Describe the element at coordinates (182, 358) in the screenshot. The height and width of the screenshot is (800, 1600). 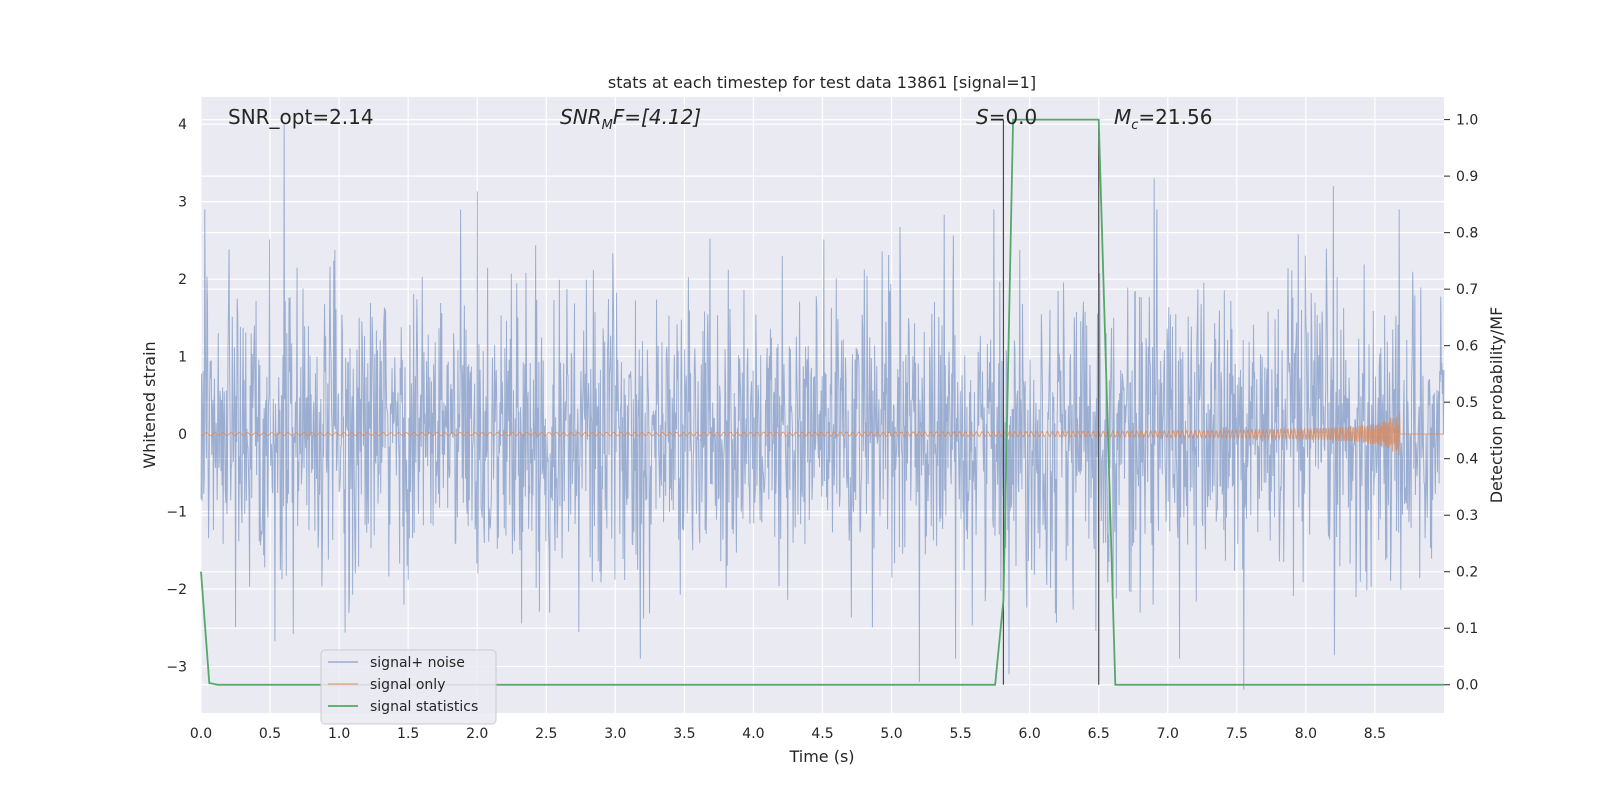
I see `y-tick-label-left: 1` at that location.